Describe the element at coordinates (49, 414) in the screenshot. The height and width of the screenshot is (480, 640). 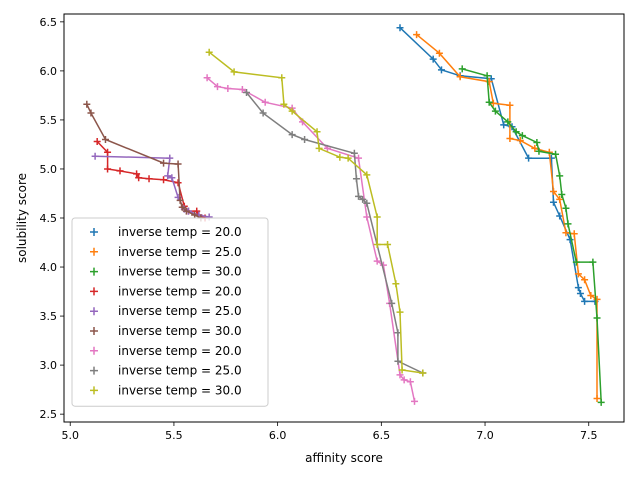
I see `y-tick-label: 2.5` at that location.